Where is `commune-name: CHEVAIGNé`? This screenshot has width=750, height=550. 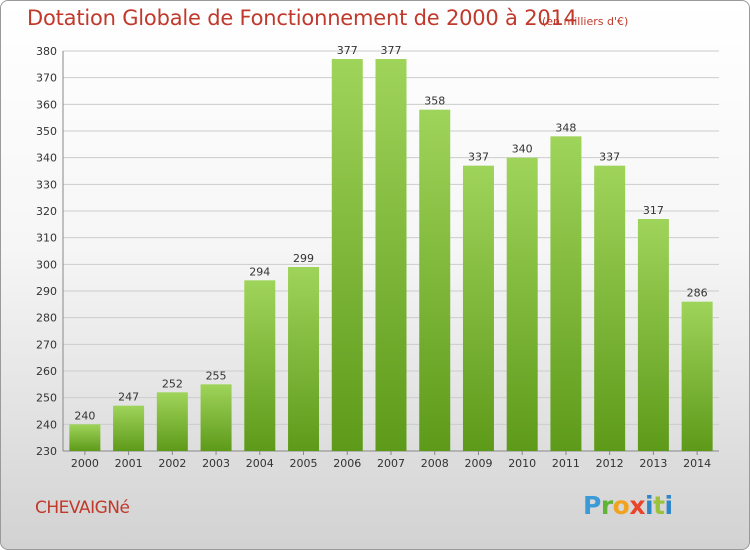
commune-name: CHEVAIGNé is located at coordinates (82, 508).